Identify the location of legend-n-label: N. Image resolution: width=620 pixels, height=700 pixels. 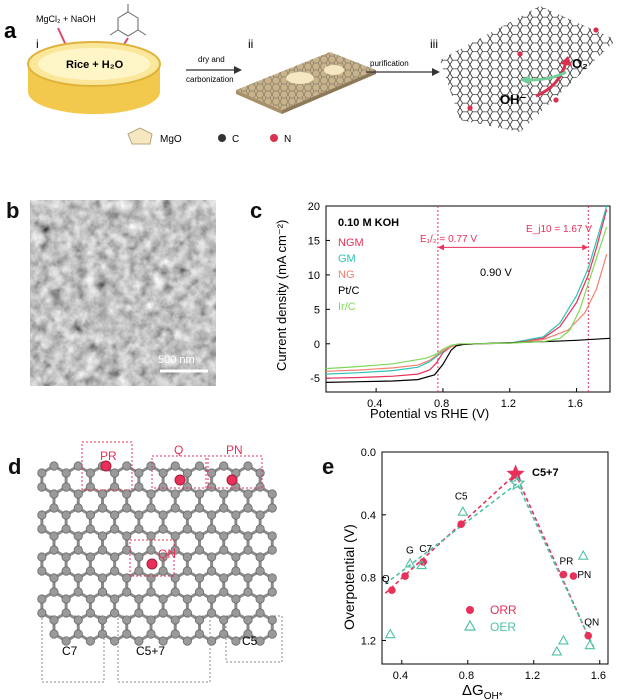
(287, 139).